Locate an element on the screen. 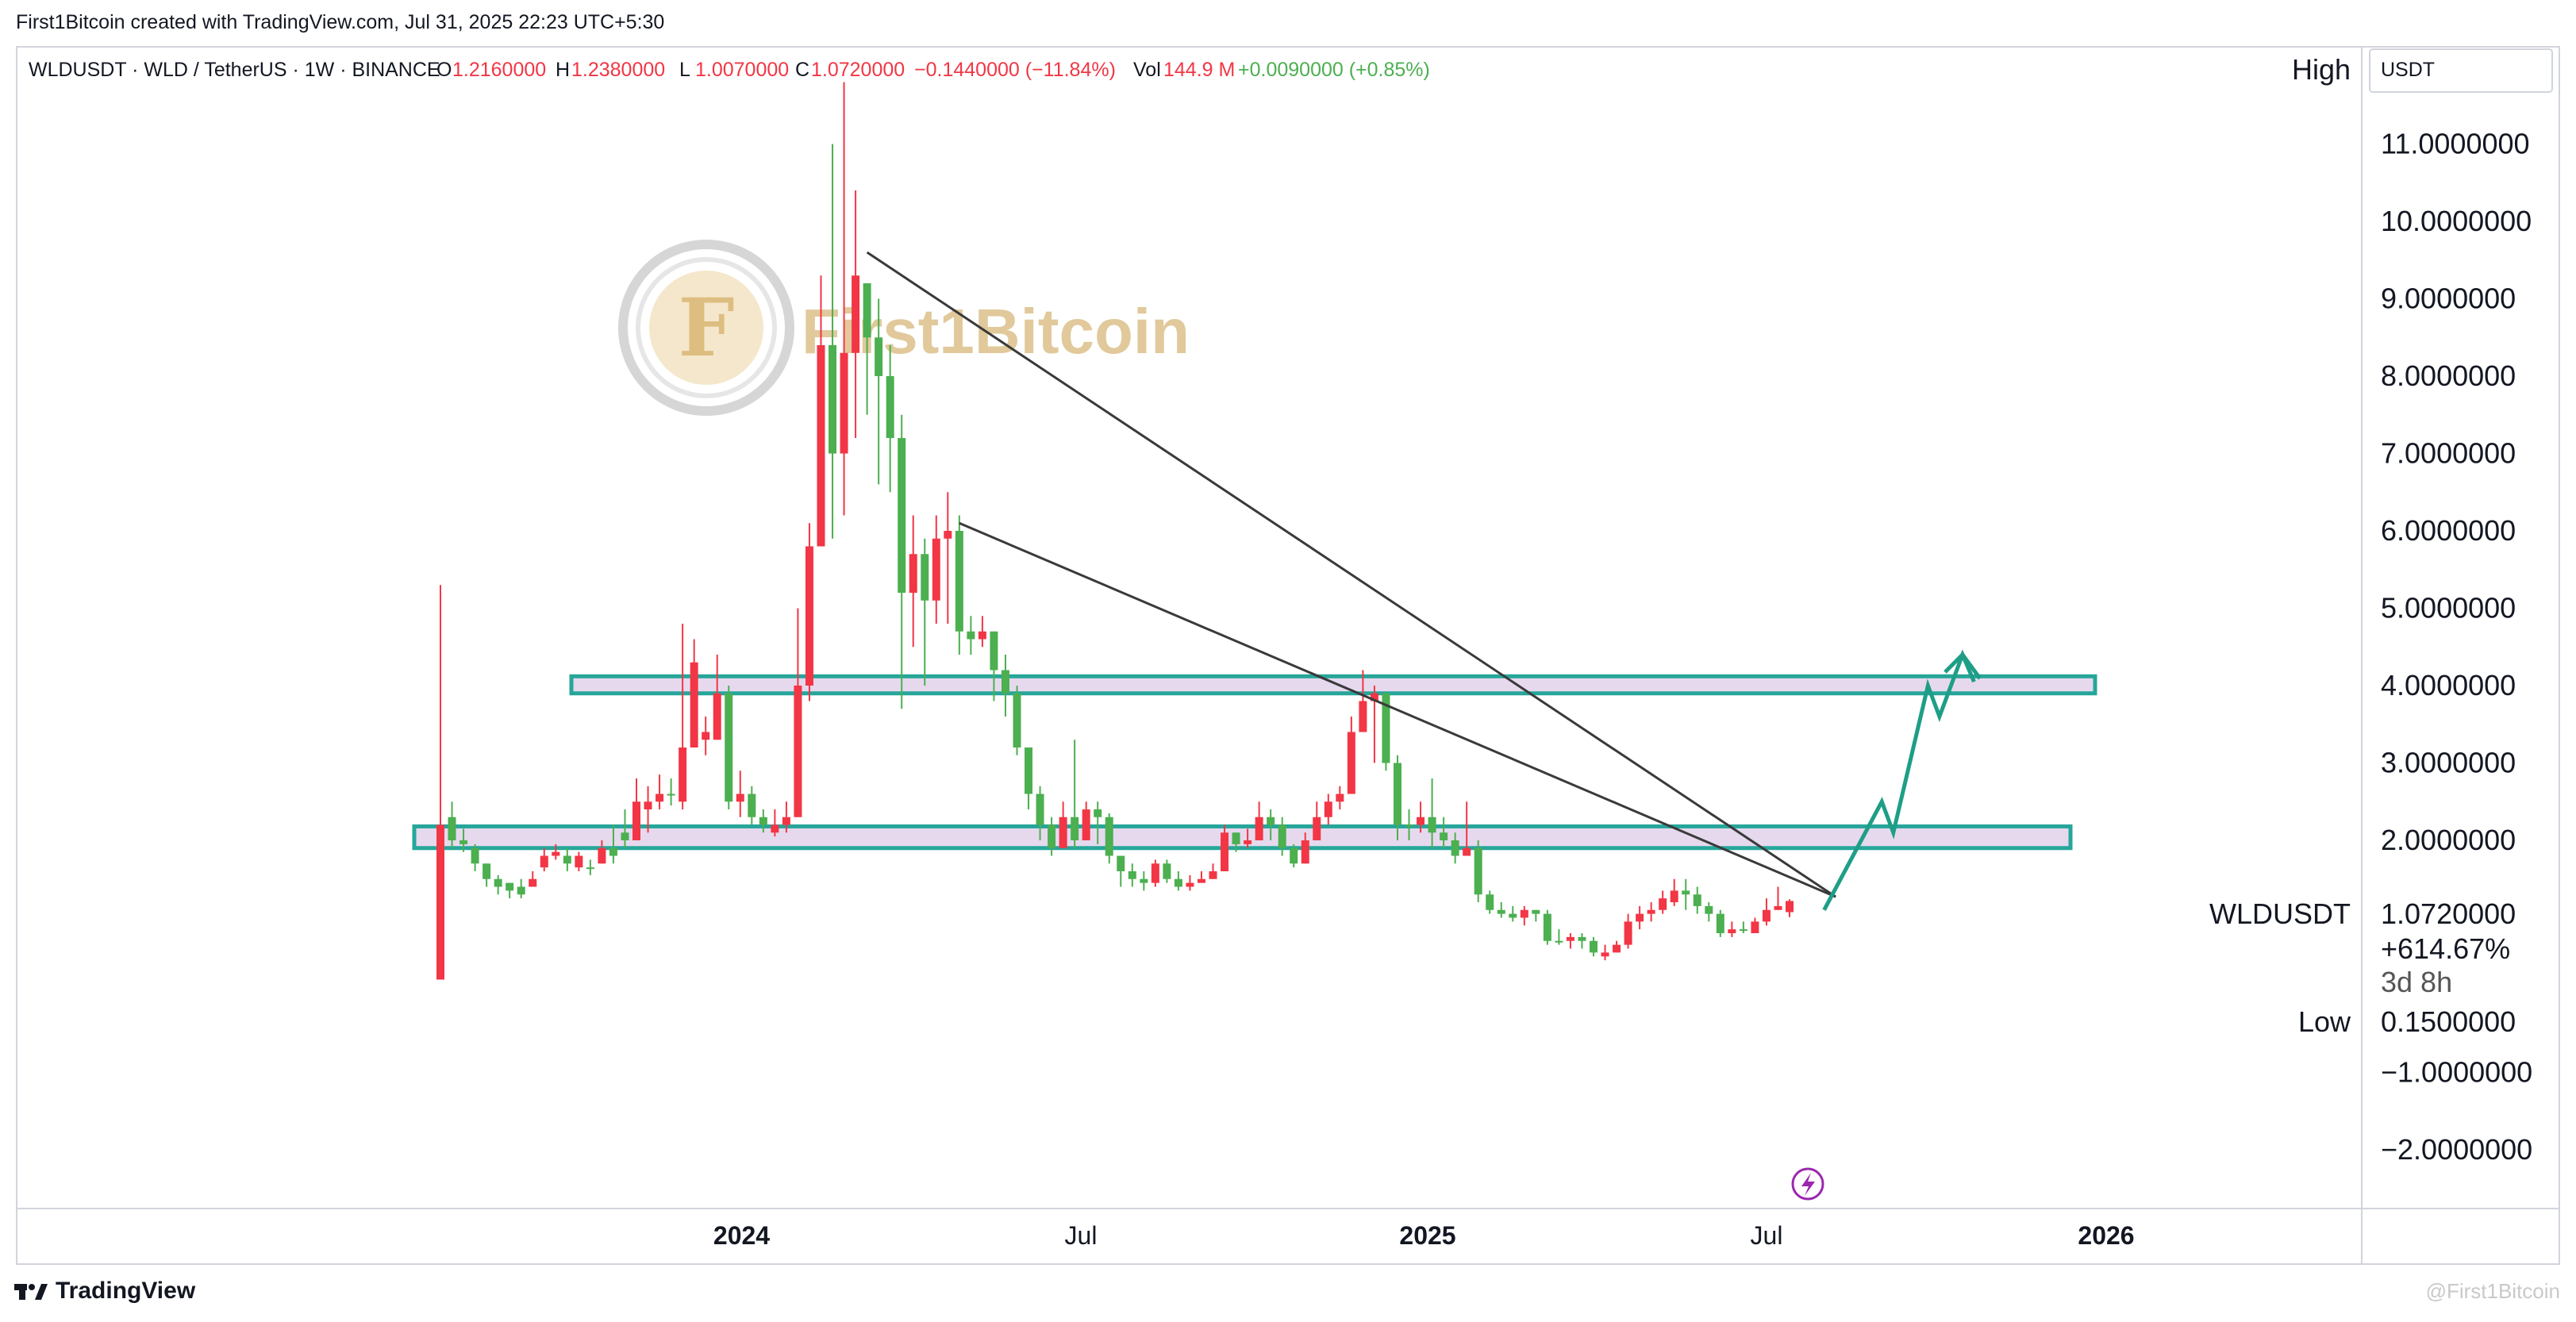  y-tick-label: 7.0000000 is located at coordinates (2448, 454).